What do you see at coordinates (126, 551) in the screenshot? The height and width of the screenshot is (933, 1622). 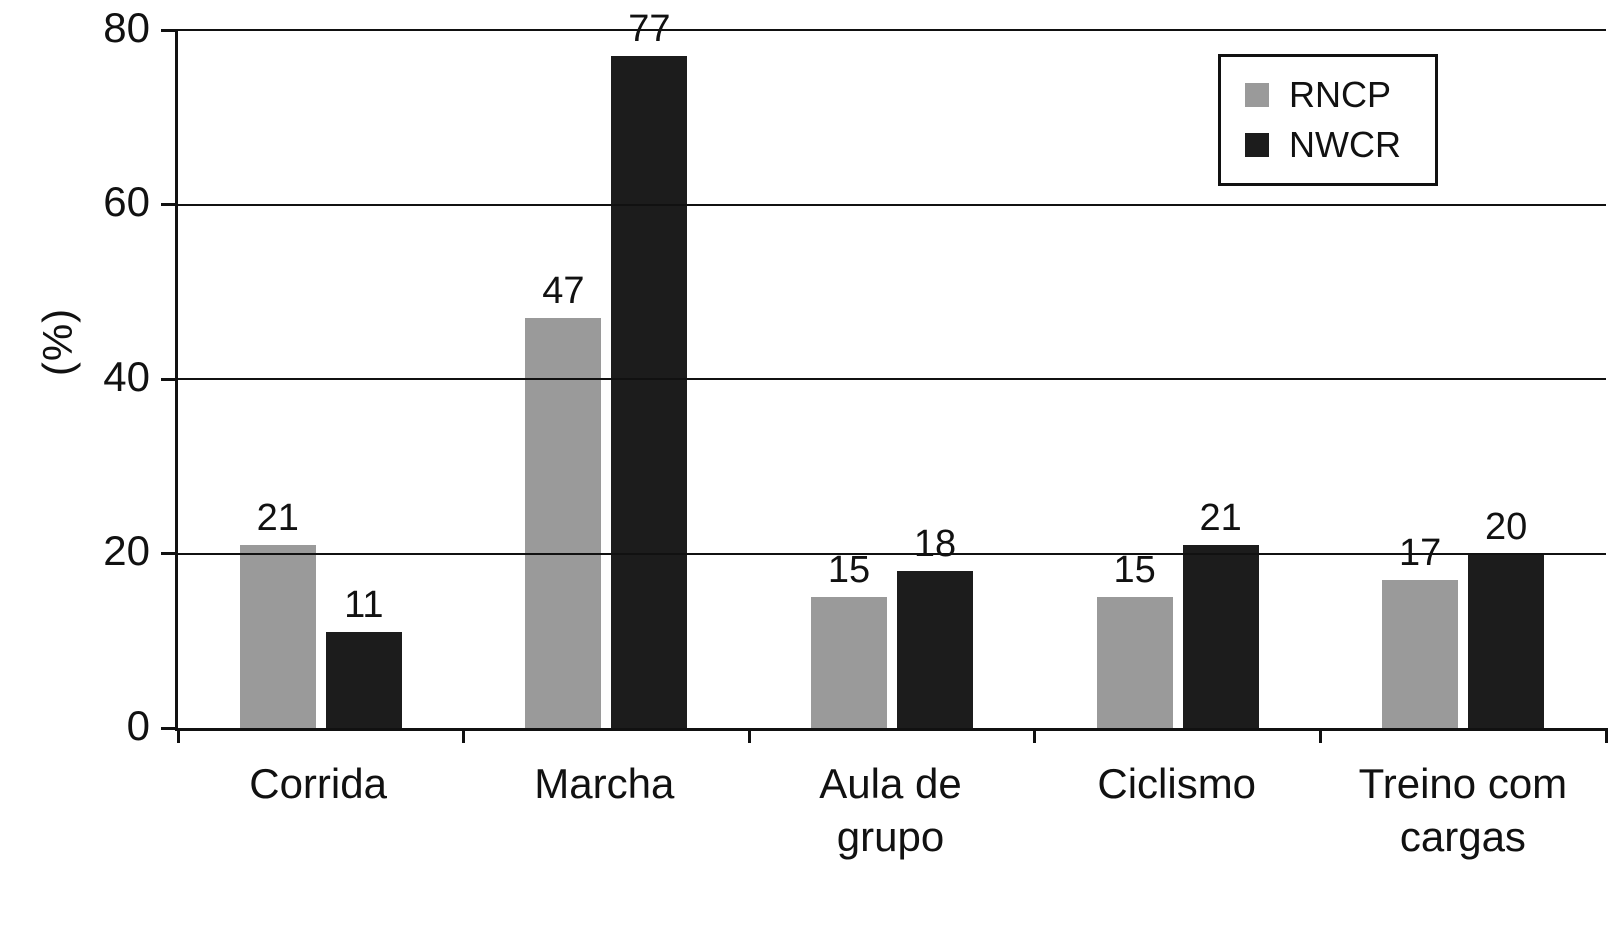 I see `y-tick-label-20: 20` at bounding box center [126, 551].